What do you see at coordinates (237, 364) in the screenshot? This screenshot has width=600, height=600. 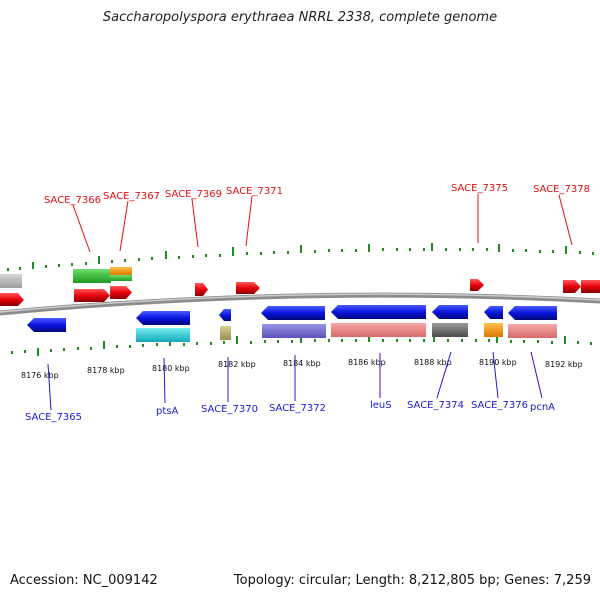 I see `scale-label: 8182 kbp` at bounding box center [237, 364].